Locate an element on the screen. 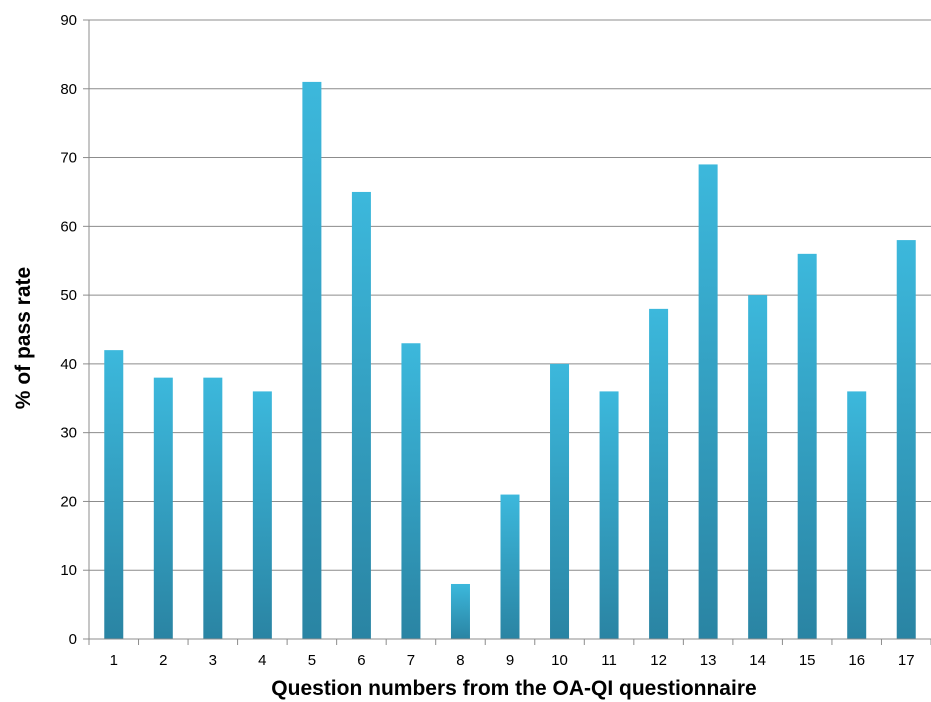 The width and height of the screenshot is (931, 702). y-tick-label: 50 is located at coordinates (68, 295).